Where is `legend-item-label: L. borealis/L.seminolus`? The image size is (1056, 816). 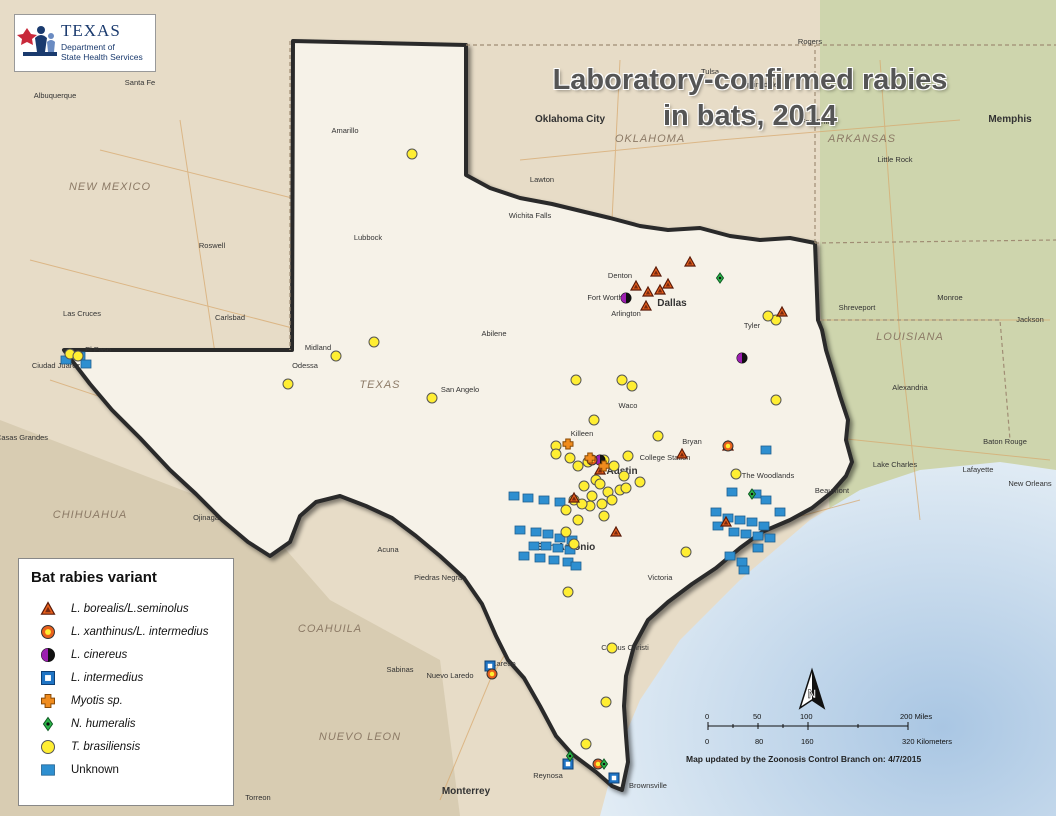
legend-item-label: L. borealis/L.seminolus is located at coordinates (130, 609).